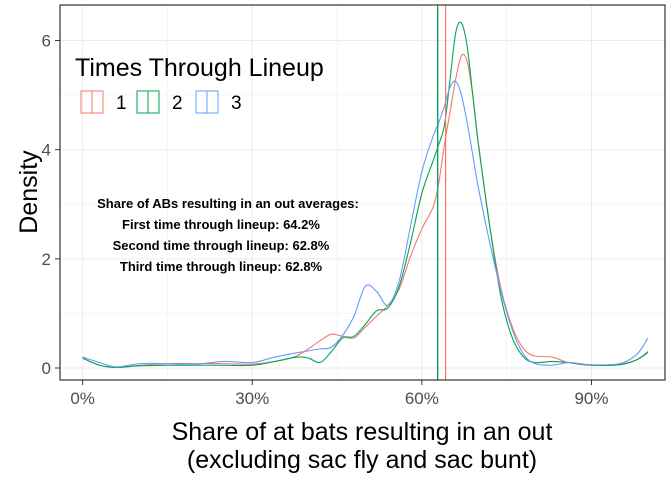  I want to click on x-axis-ticks: 0% 30% 60% 90%, so click(339, 394).